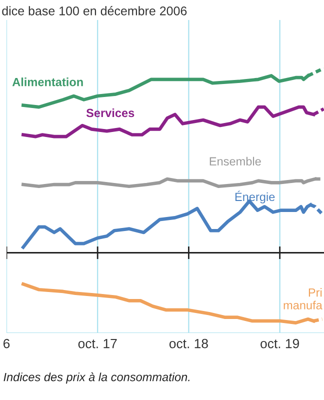  I want to click on x-tick-label: oct. 17, so click(97, 343).